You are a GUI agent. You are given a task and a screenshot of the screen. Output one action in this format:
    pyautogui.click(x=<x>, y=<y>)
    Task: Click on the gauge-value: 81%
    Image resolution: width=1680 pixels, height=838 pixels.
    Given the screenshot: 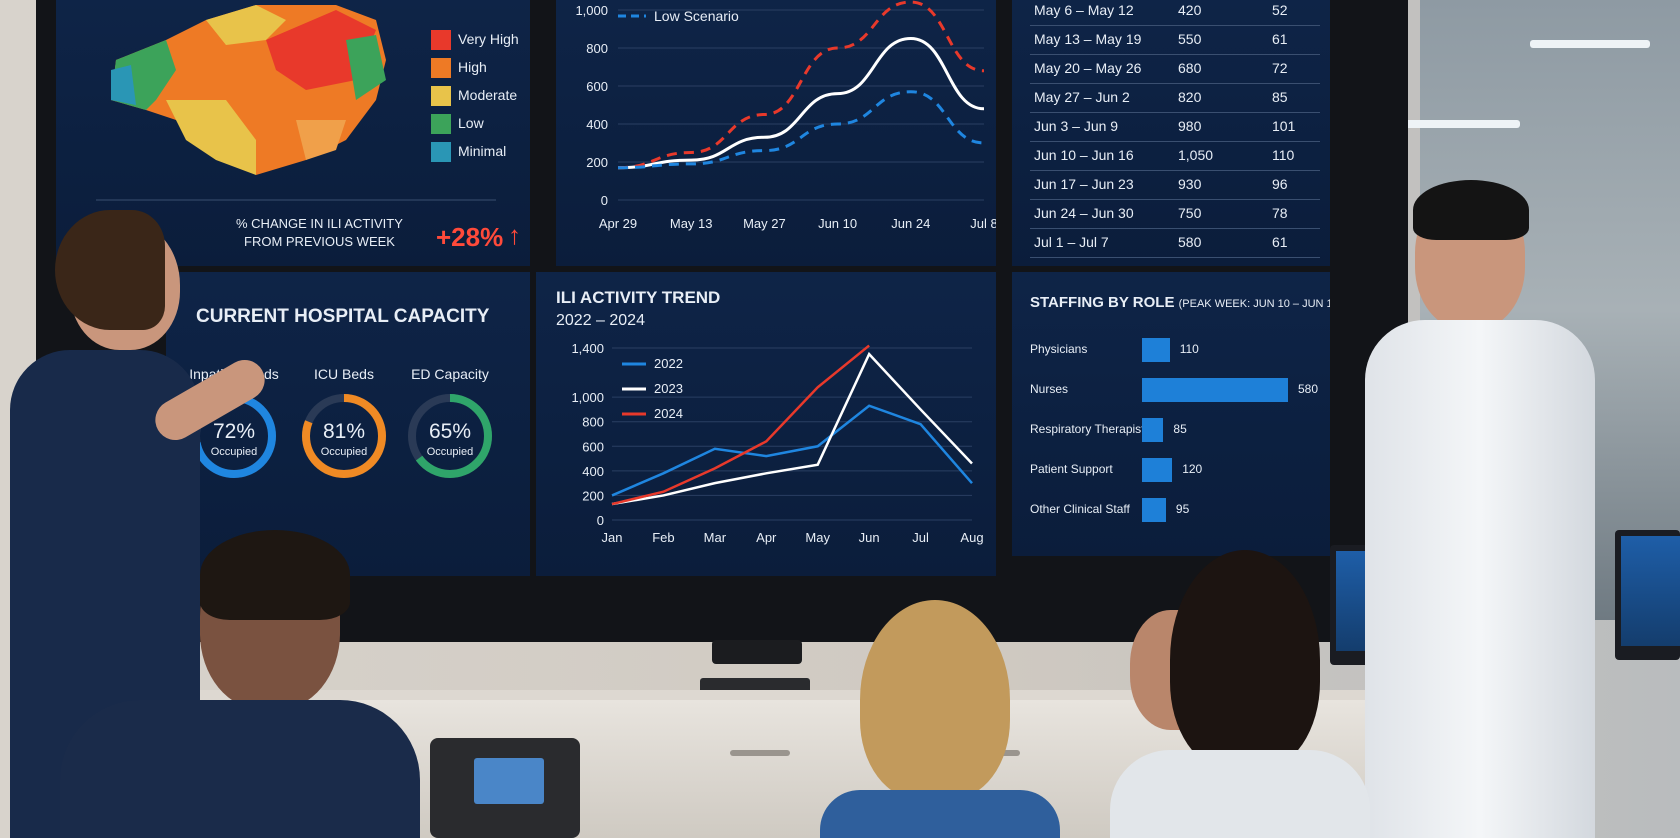 What is the action you would take?
    pyautogui.click(x=344, y=431)
    